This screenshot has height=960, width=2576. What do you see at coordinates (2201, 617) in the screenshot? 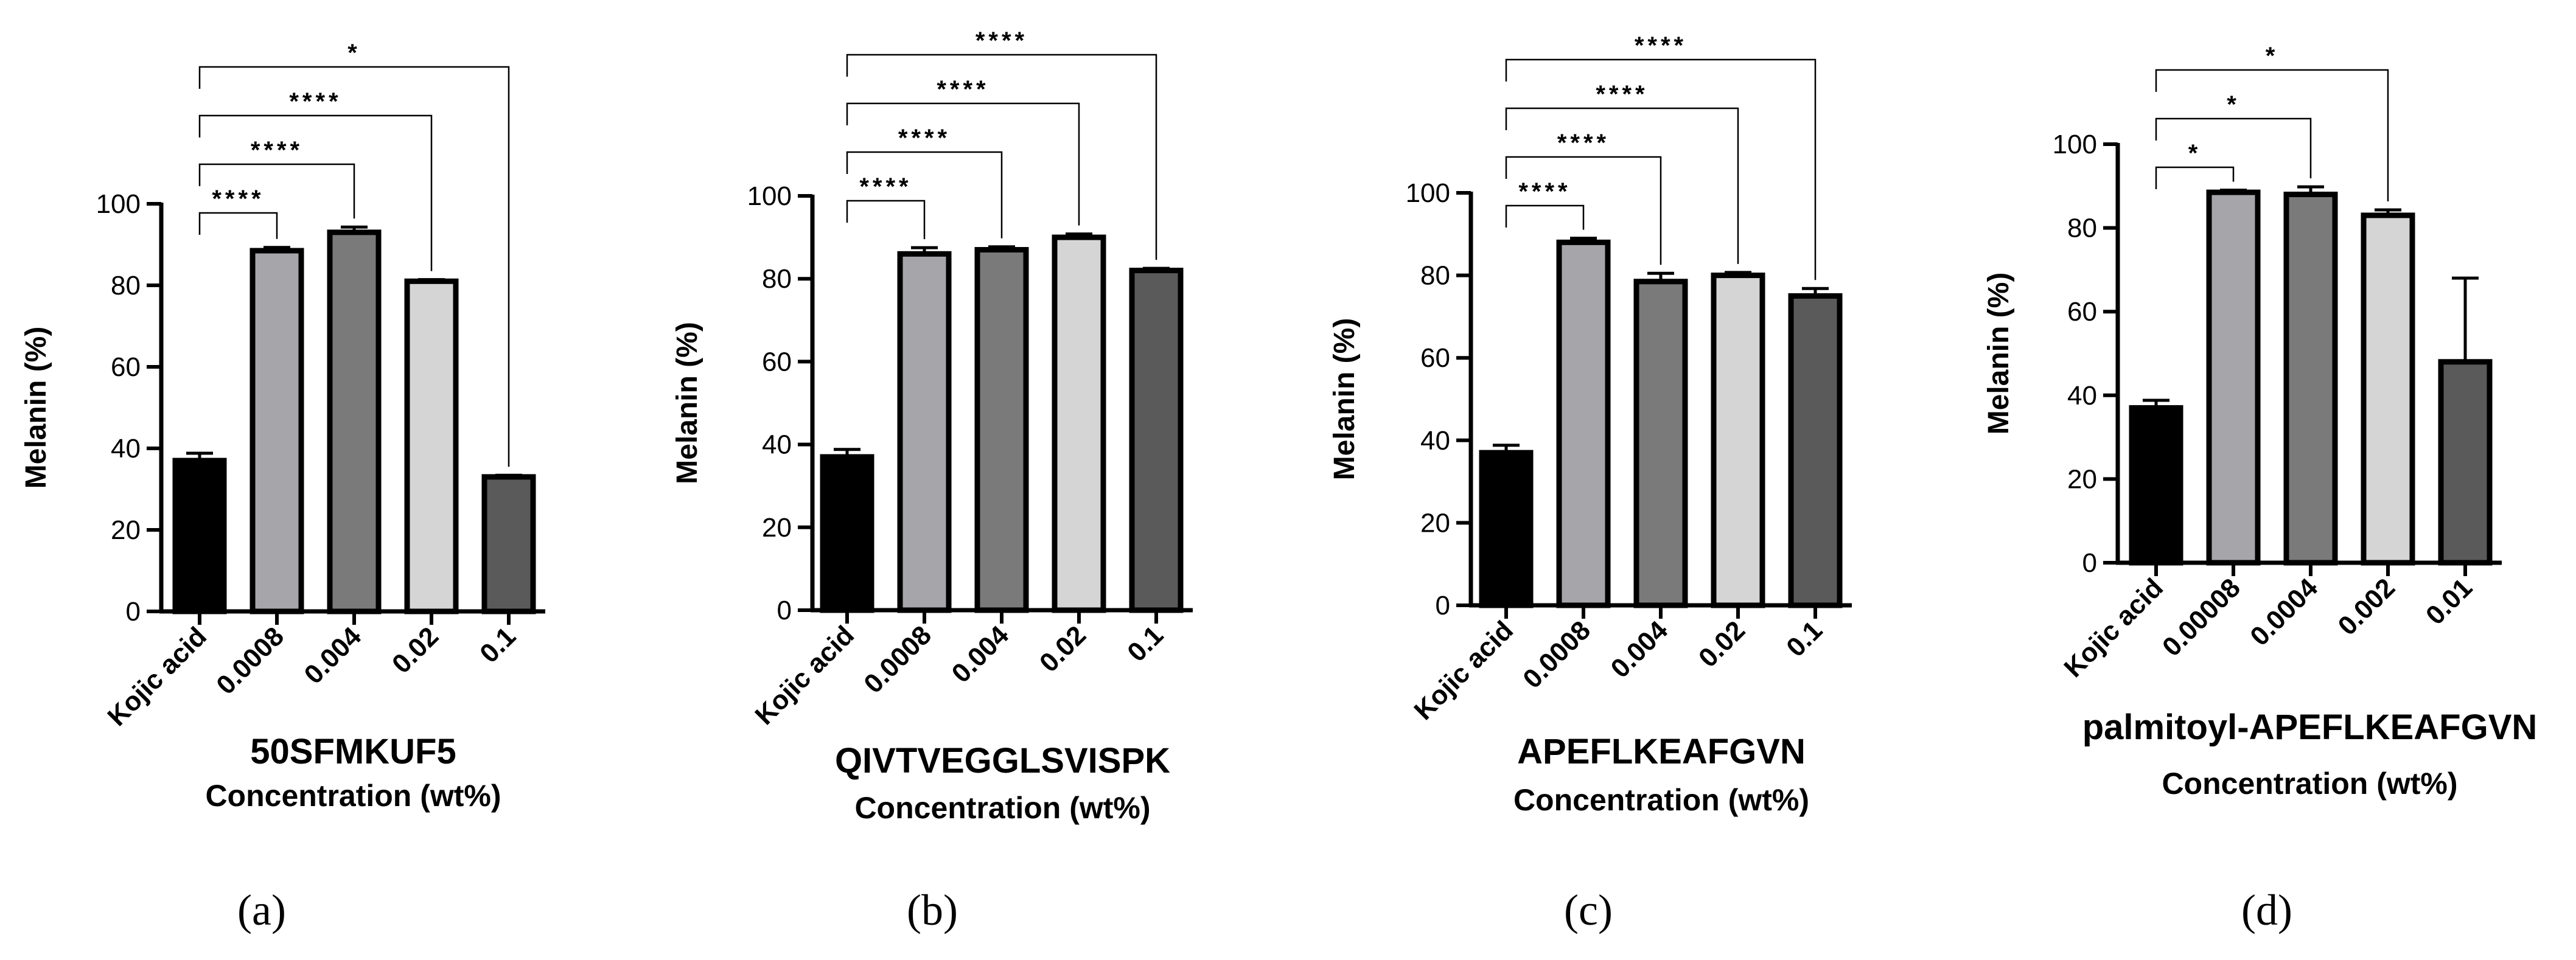
I see `category-label: 0.00008` at bounding box center [2201, 617].